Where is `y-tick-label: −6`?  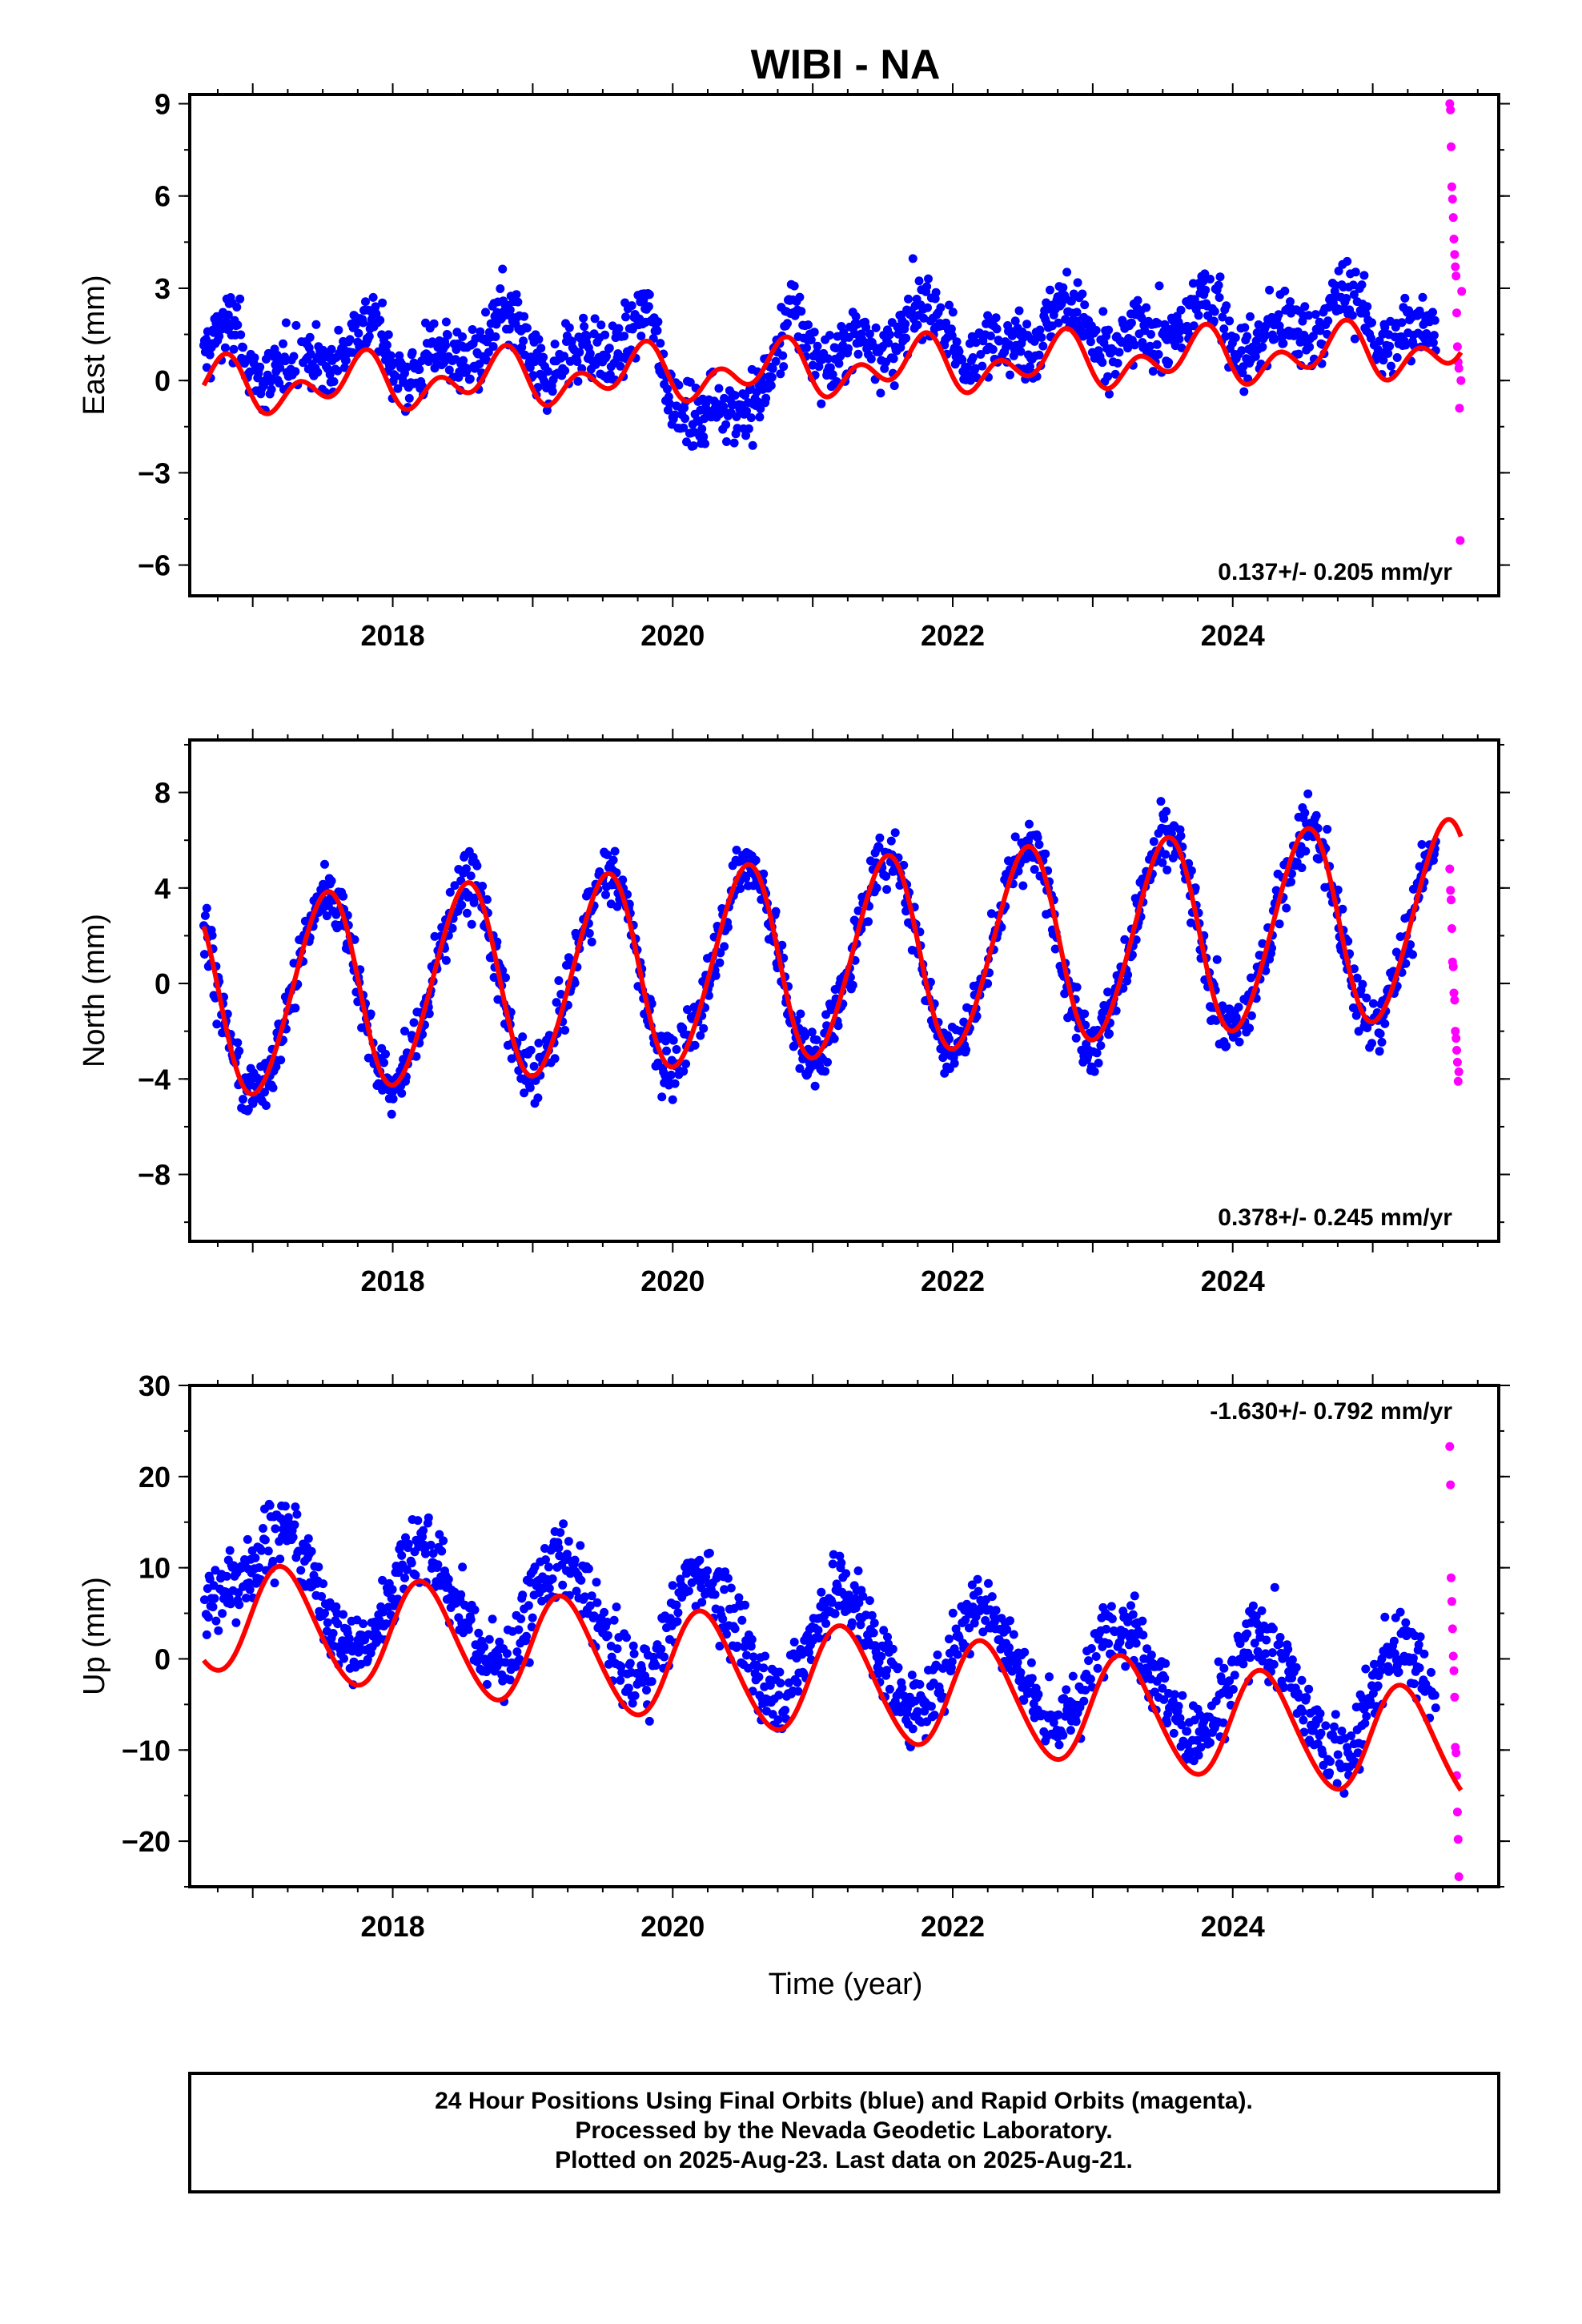
y-tick-label: −6 is located at coordinates (154, 565).